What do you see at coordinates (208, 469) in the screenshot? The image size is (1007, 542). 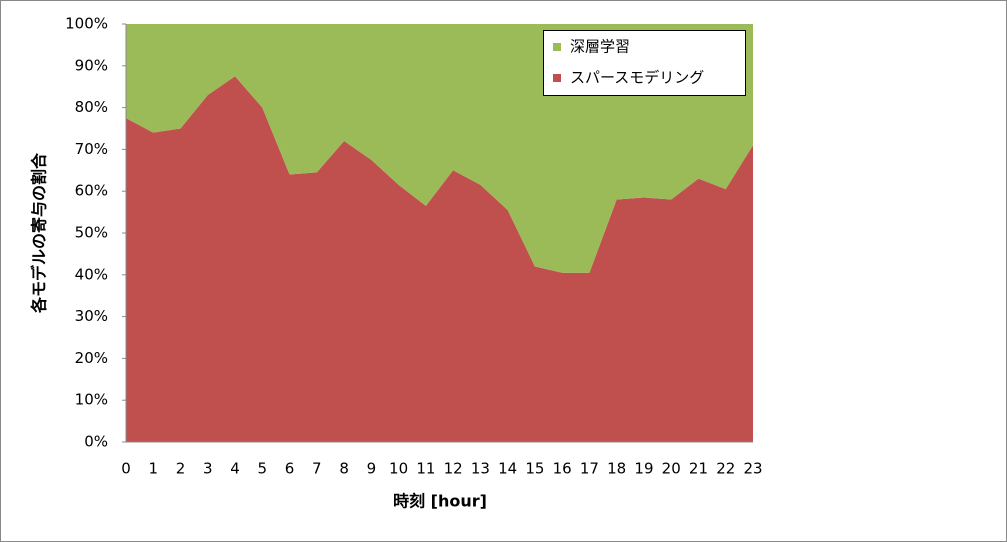 I see `x-tick-label: 3` at bounding box center [208, 469].